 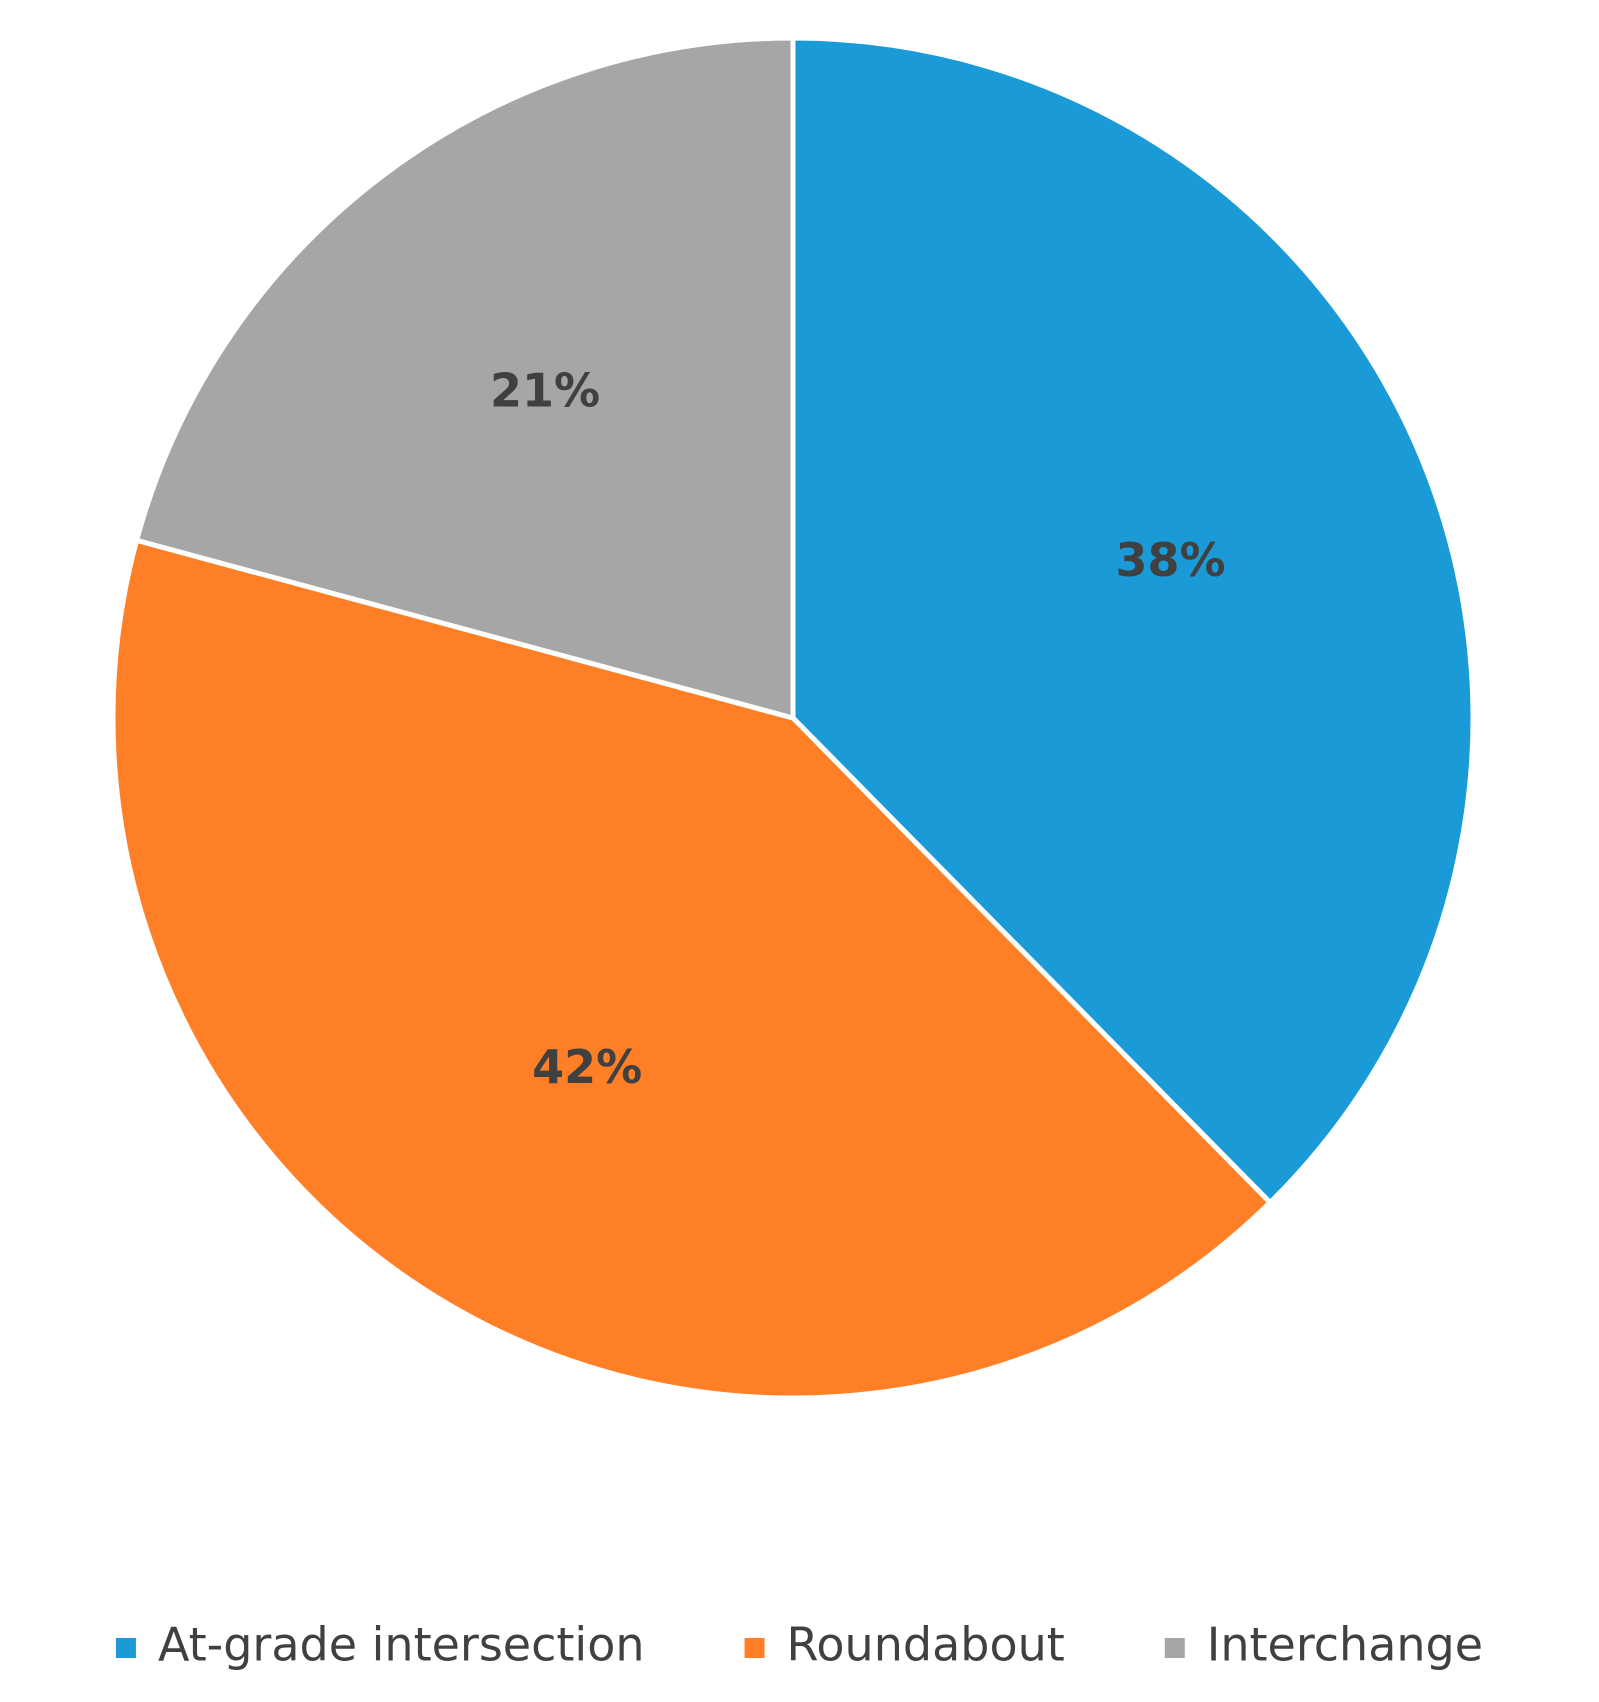 I want to click on legend-item: Roundabout, so click(x=904, y=1645).